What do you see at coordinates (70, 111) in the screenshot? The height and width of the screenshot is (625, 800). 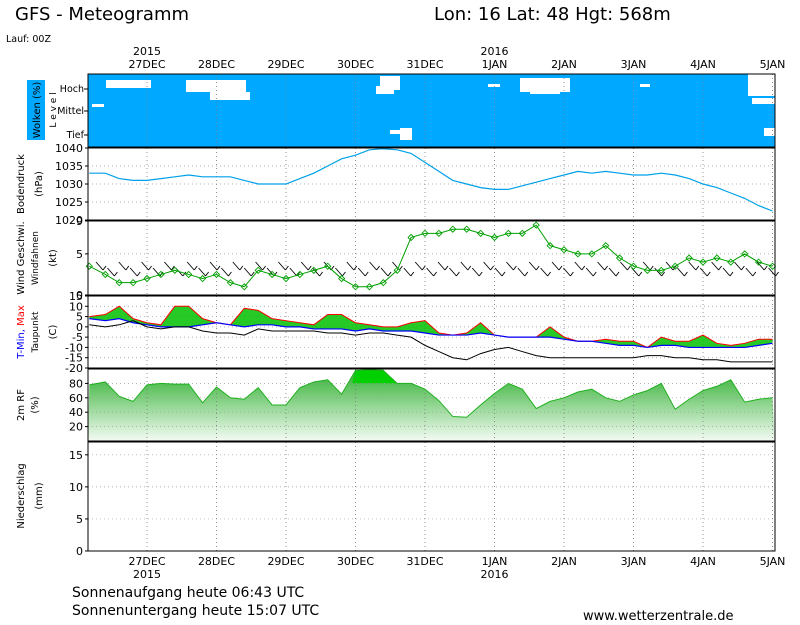 I see `cloud-level-label: Mittel` at bounding box center [70, 111].